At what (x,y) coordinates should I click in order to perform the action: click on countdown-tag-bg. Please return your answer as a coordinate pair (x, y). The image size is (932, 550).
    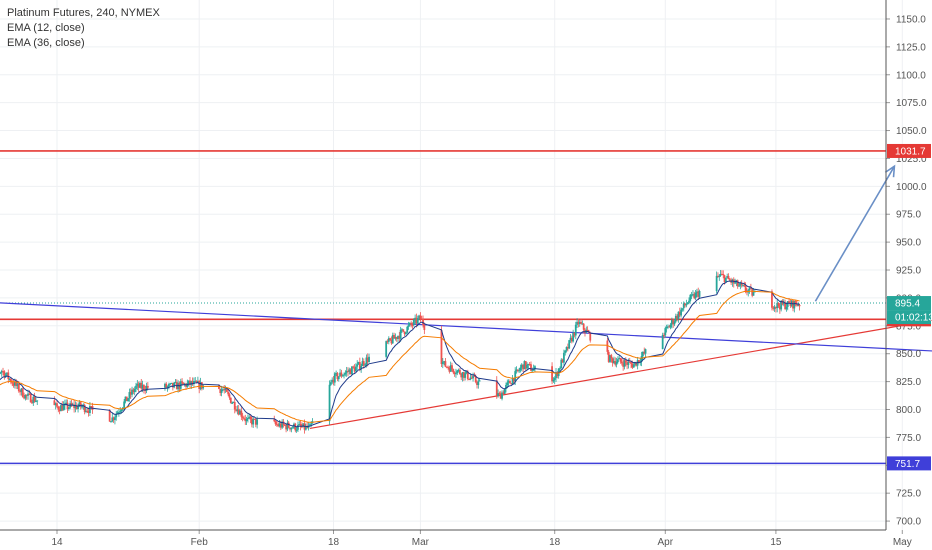
    Looking at the image, I should click on (909, 317).